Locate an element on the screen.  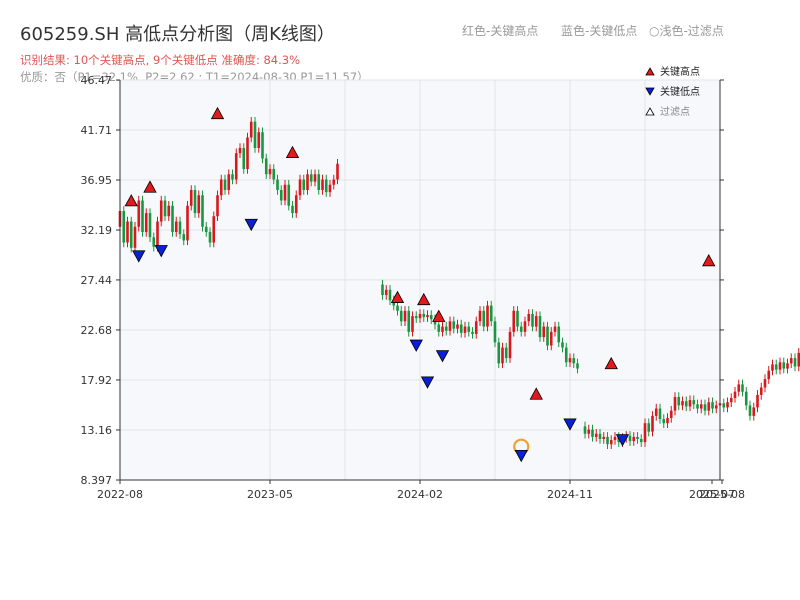
y-tick-label: 46.47 is located at coordinates (97, 80).